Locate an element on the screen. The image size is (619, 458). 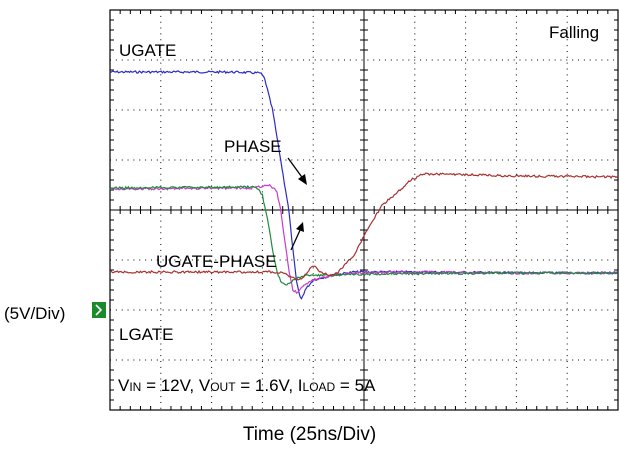
ugate-phase-label: UGATE-PHASE is located at coordinates (216, 261).